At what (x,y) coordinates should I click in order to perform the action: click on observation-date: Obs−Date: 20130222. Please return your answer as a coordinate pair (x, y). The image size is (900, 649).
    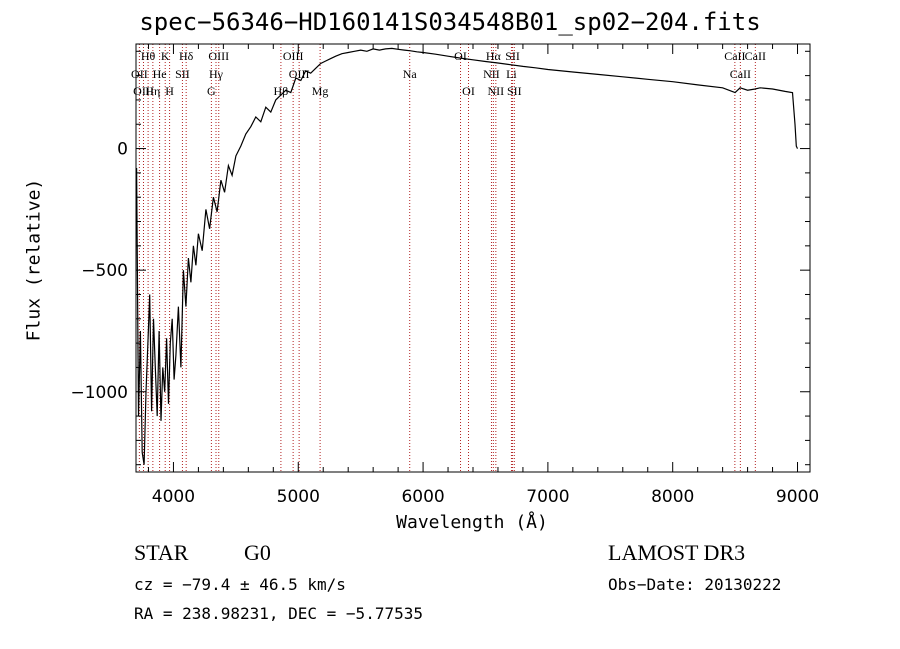
    Looking at the image, I should click on (695, 584).